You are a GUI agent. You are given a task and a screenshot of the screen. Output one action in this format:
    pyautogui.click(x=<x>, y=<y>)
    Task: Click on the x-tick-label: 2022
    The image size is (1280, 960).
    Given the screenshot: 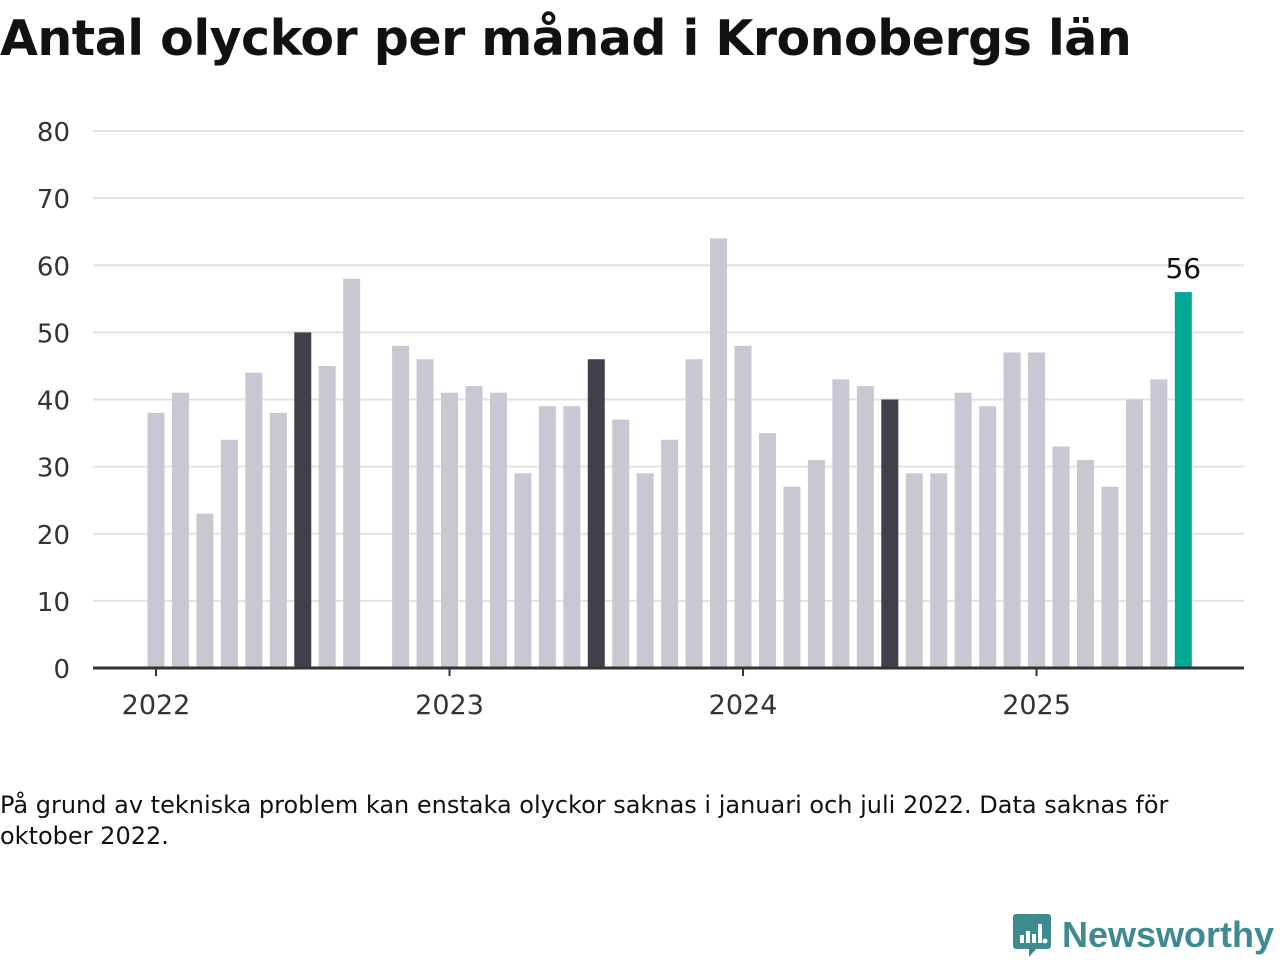 What is the action you would take?
    pyautogui.click(x=156, y=705)
    